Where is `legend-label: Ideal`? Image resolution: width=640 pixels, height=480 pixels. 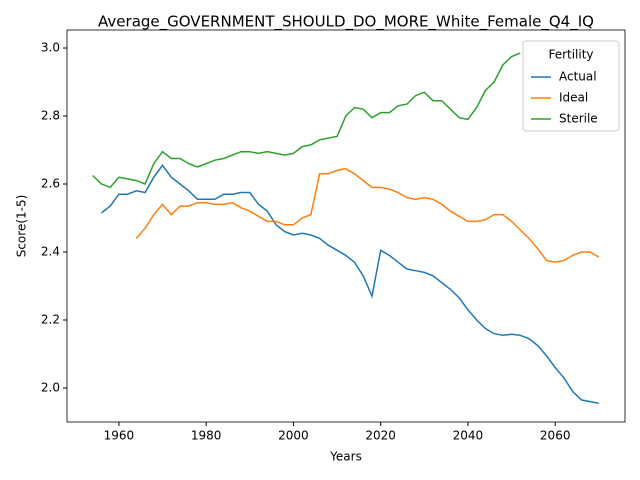 legend-label: Ideal is located at coordinates (573, 98).